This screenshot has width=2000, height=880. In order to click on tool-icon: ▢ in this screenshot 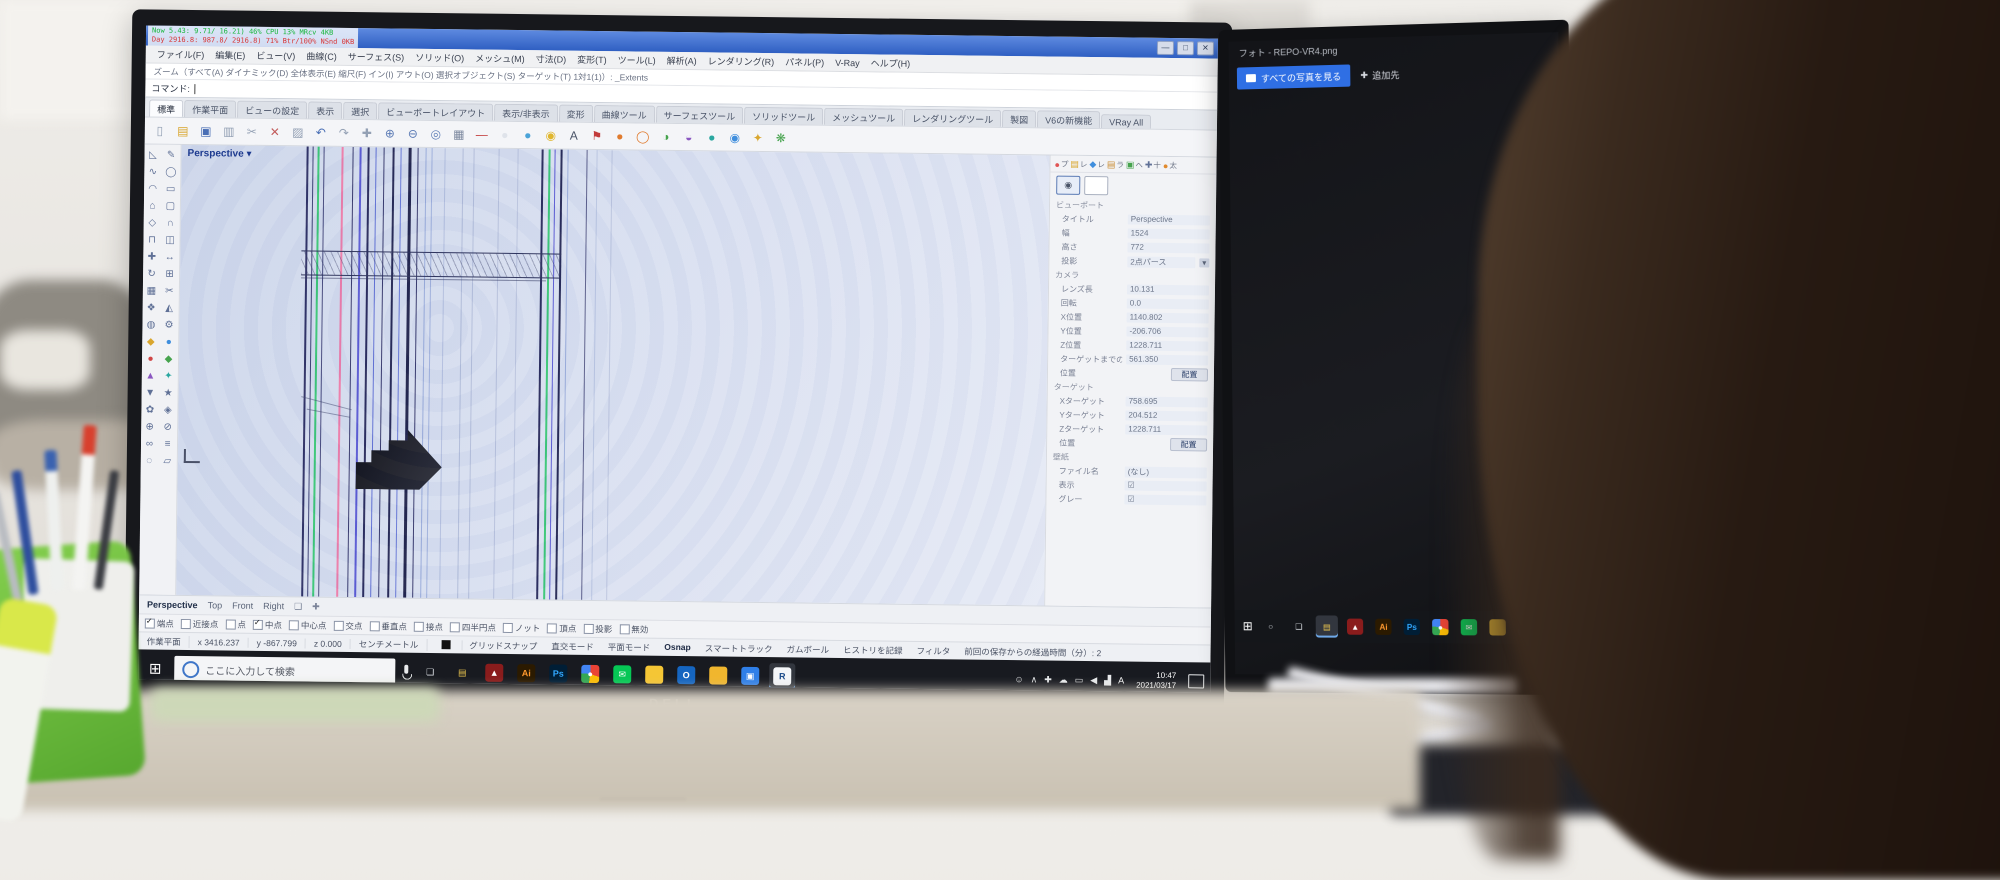, I will do `click(170, 206)`.